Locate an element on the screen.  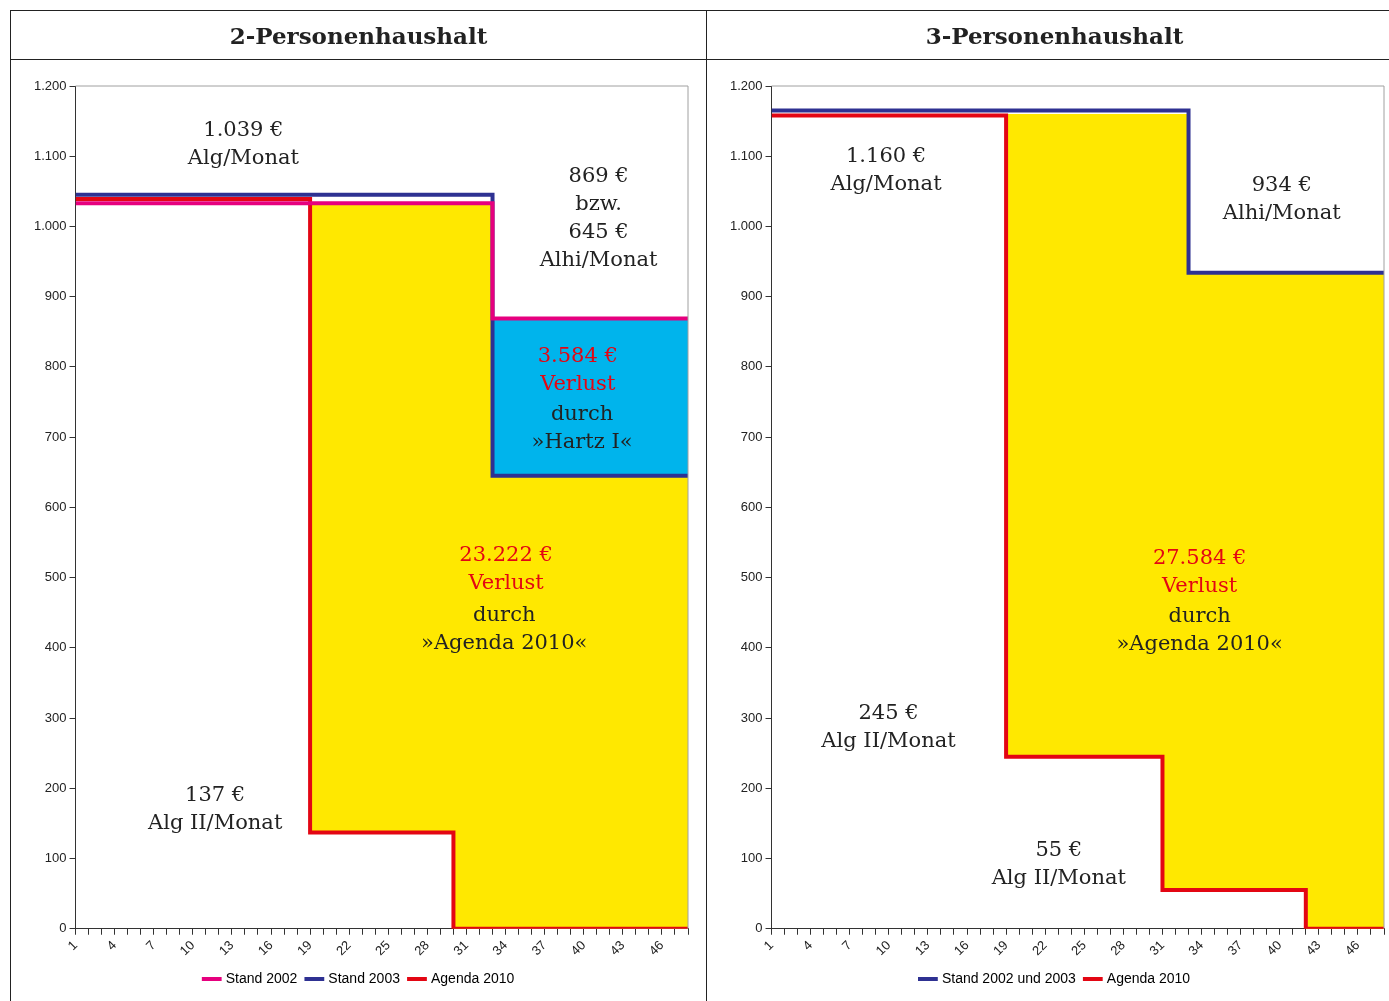
annotation: 23.222 € Verlust is located at coordinates (506, 568).